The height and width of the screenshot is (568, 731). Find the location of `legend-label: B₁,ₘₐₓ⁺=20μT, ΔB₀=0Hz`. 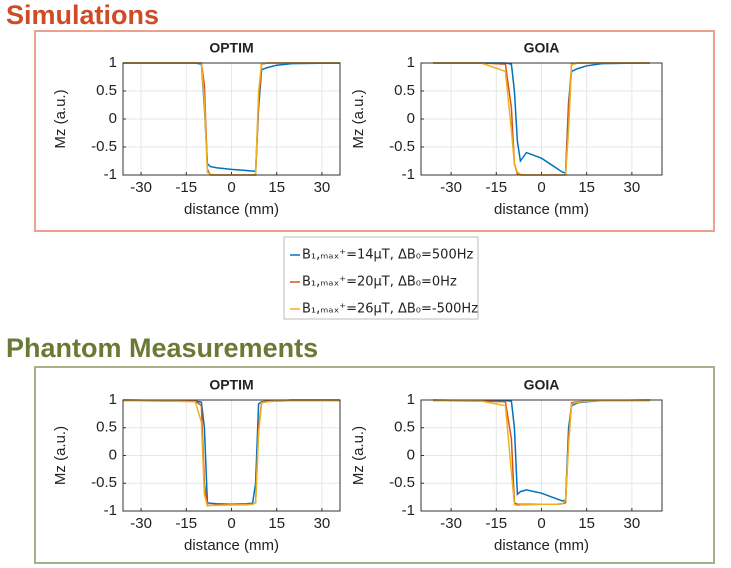

legend-label: B₁,ₘₐₓ⁺=20μT, ΔB₀=0Hz is located at coordinates (379, 282).